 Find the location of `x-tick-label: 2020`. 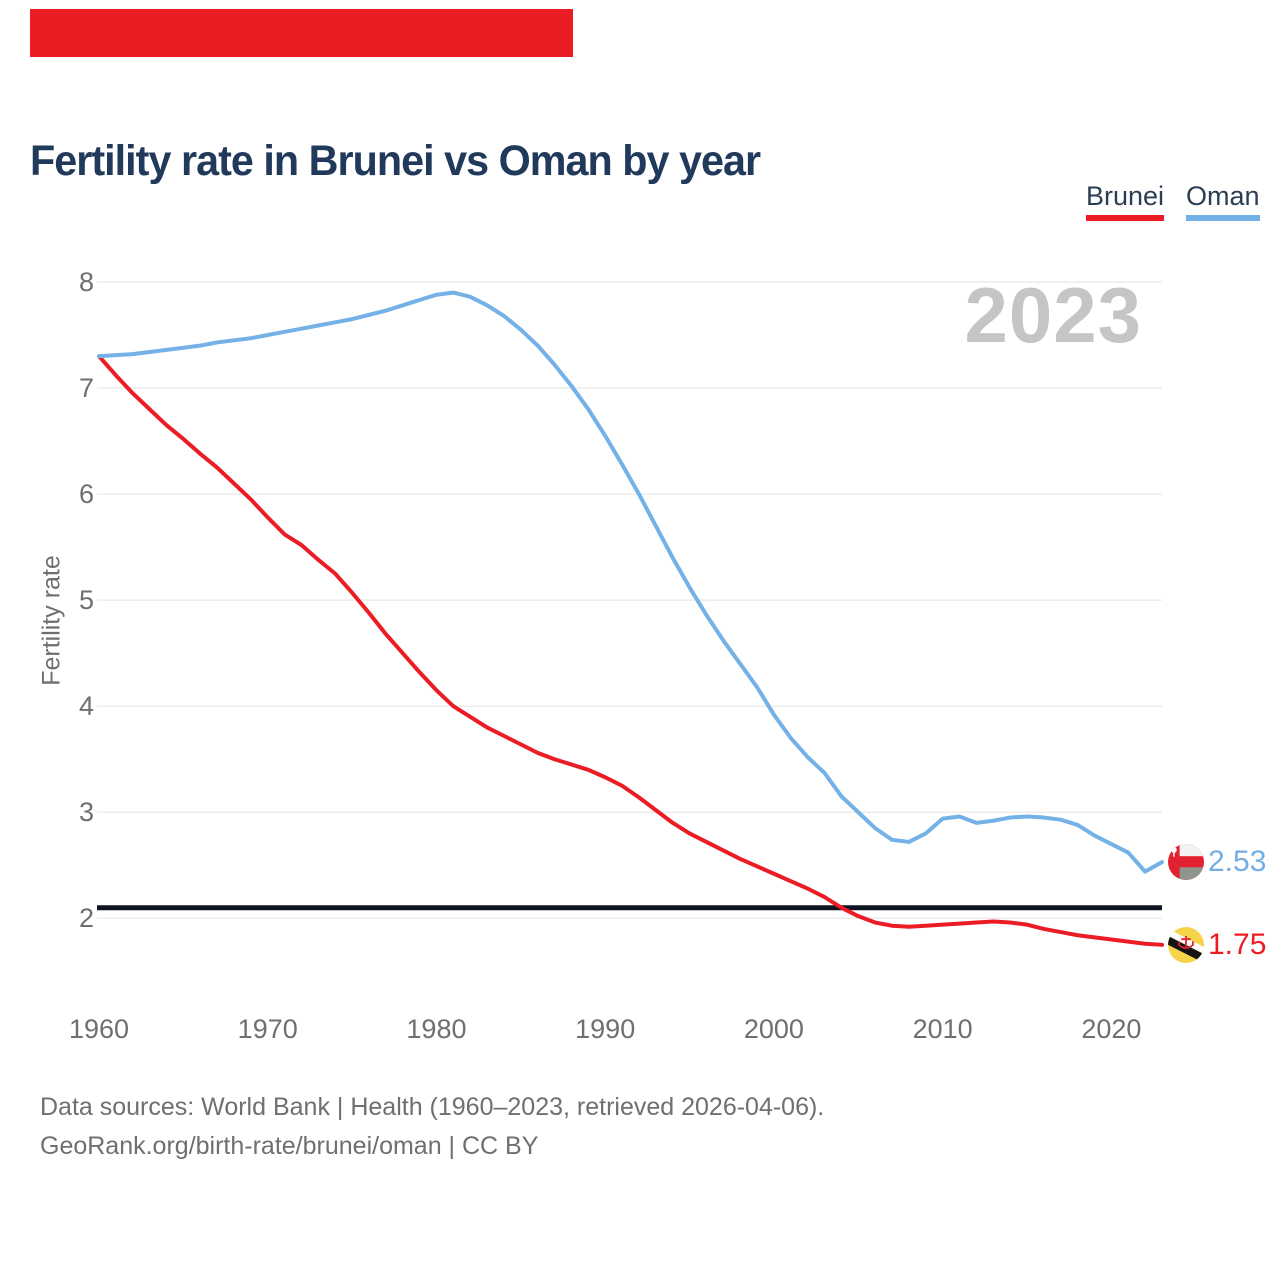

x-tick-label: 2020 is located at coordinates (1111, 1029).